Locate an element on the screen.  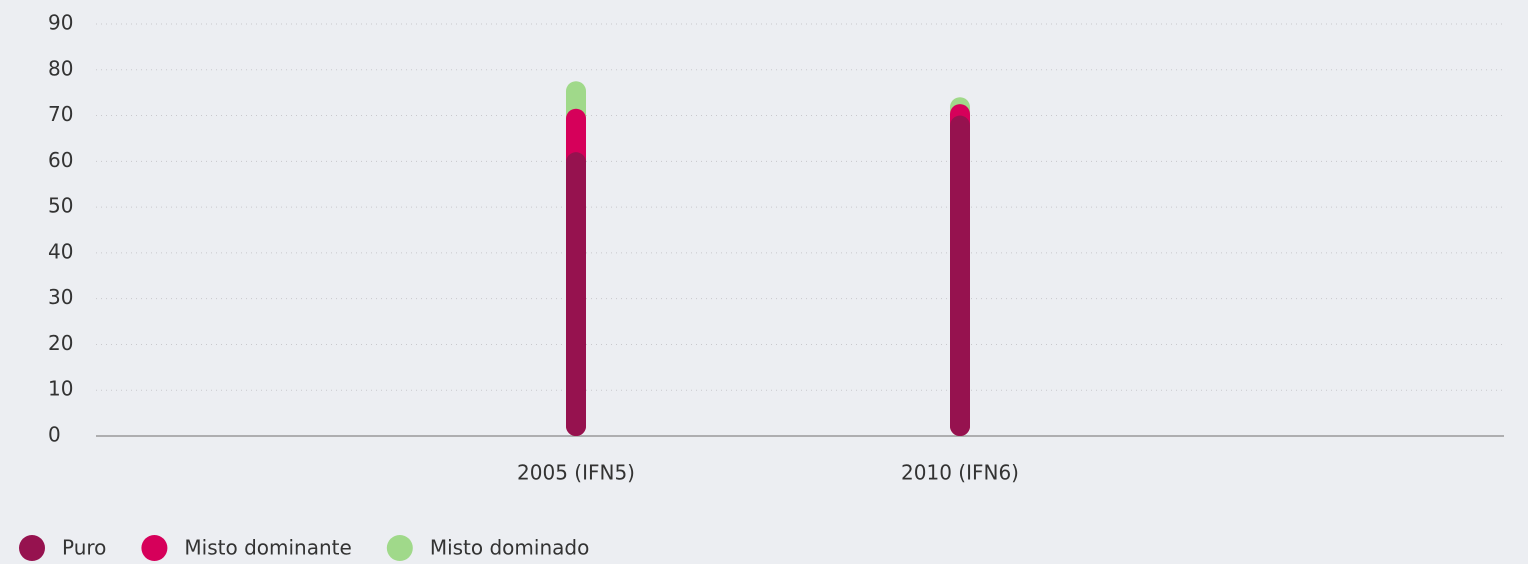
y-tick-label: 60 is located at coordinates (60, 160).